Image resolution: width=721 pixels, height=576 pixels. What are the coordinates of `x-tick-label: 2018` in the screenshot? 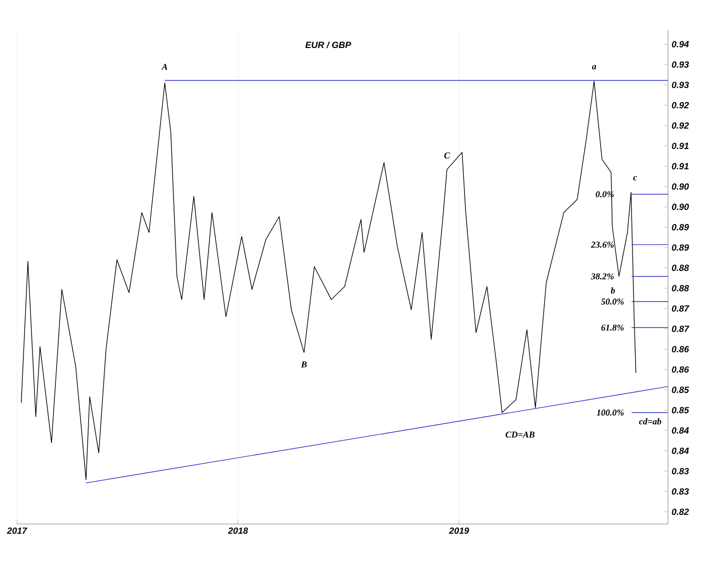 It's located at (238, 531).